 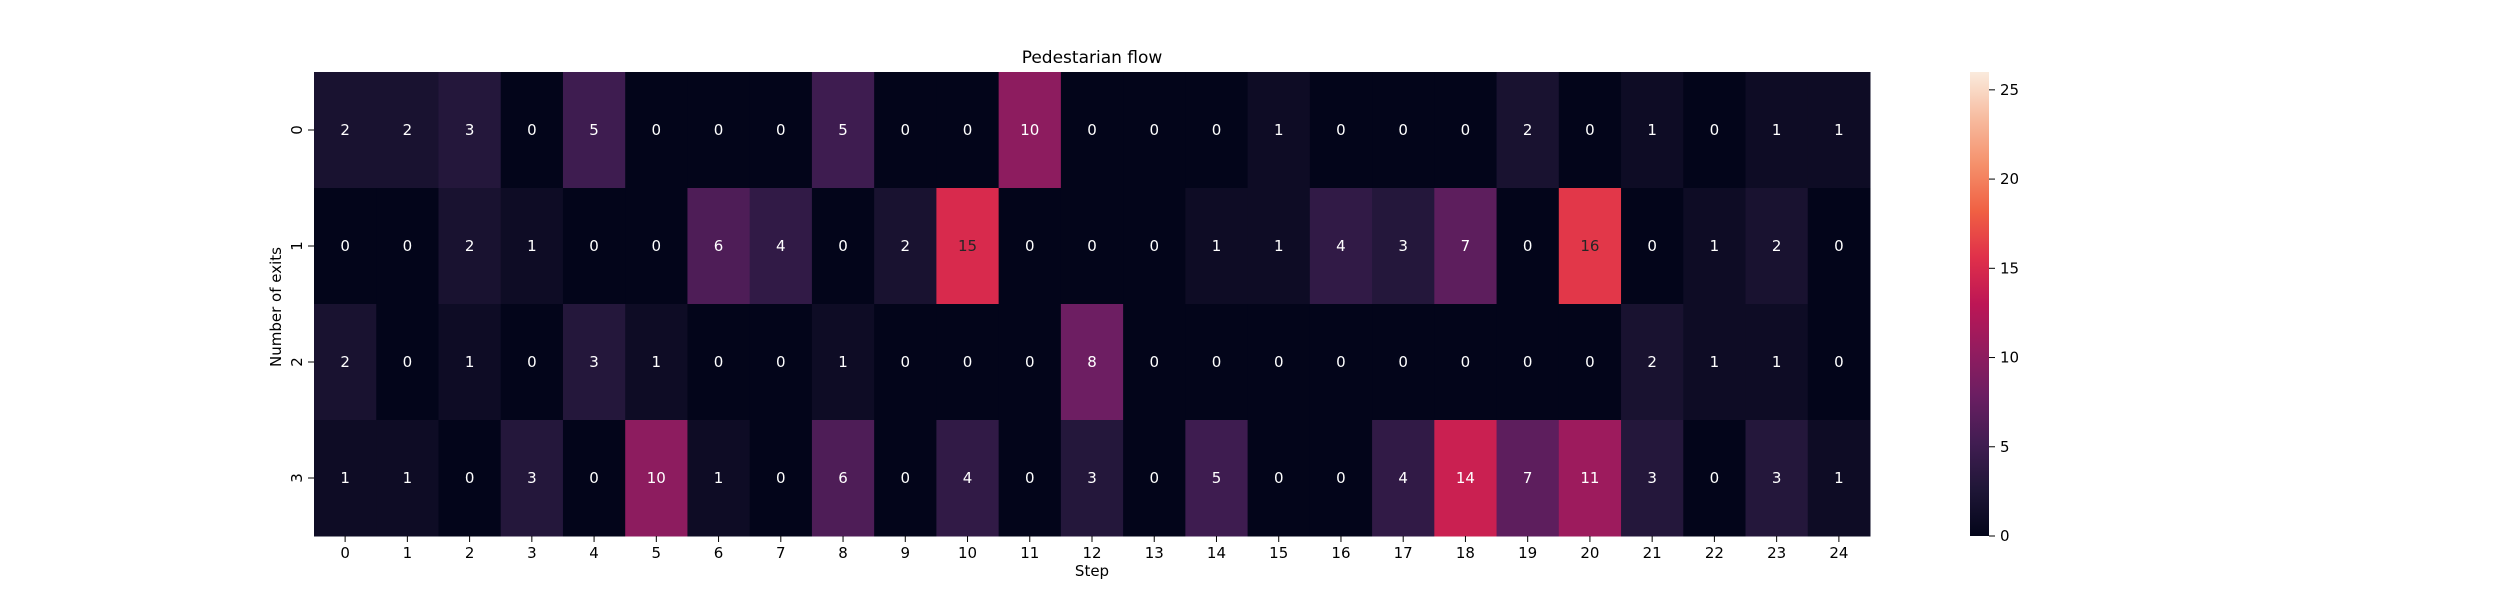 What do you see at coordinates (1403, 553) in the screenshot?
I see `x-tick-label: 17` at bounding box center [1403, 553].